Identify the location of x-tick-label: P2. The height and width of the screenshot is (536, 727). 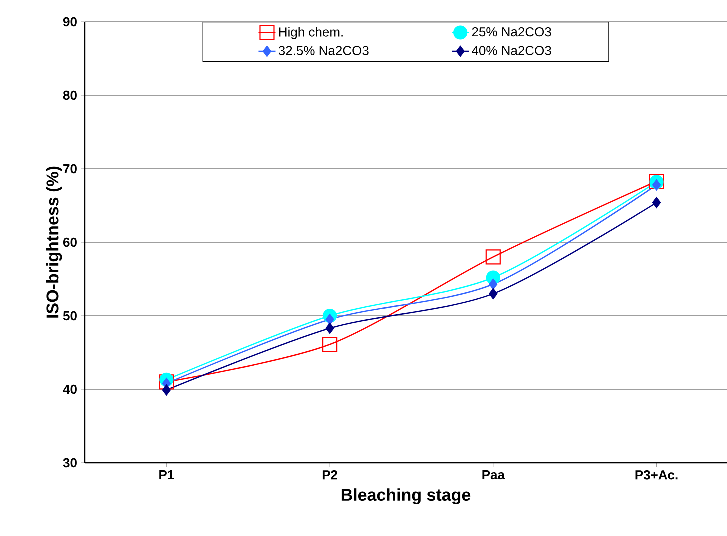
(330, 475).